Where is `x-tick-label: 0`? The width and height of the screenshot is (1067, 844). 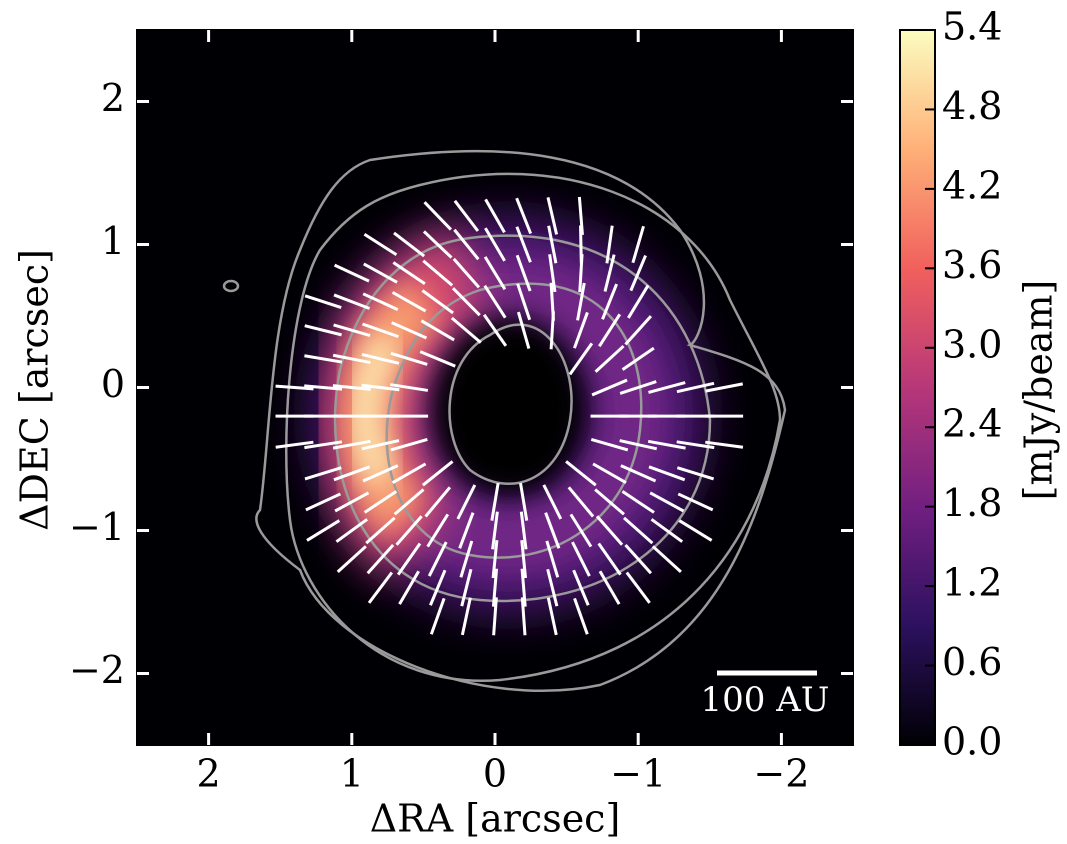 x-tick-label: 0 is located at coordinates (495, 774).